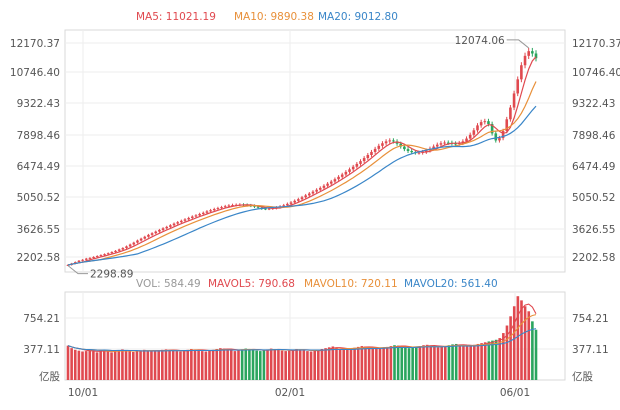  What do you see at coordinates (593, 167) in the screenshot?
I see `y-tick-label-right: 6474.49` at bounding box center [593, 167].